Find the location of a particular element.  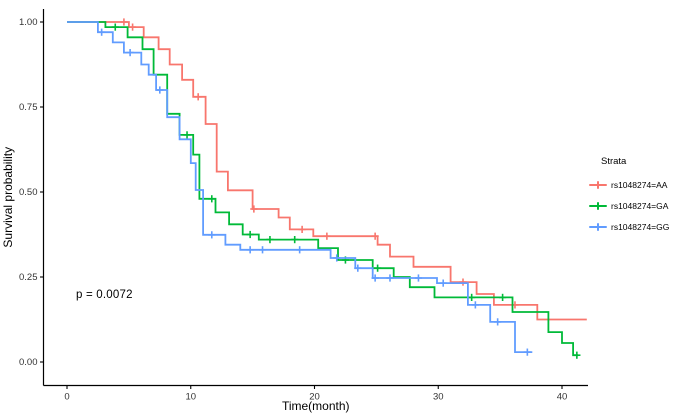

x-axis-title: Time(month) is located at coordinates (316, 406).